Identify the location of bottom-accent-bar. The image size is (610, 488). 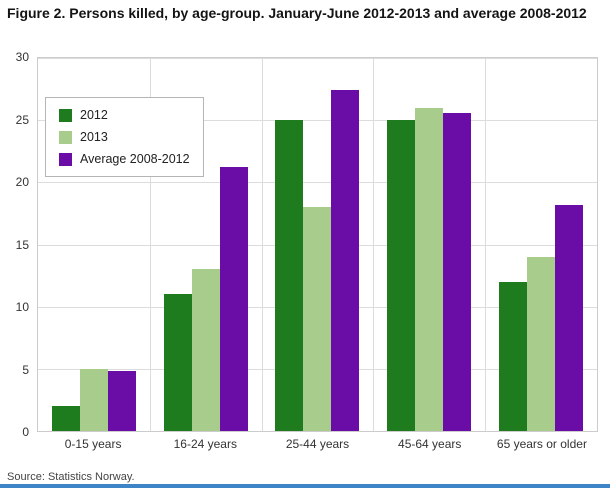
(305, 486).